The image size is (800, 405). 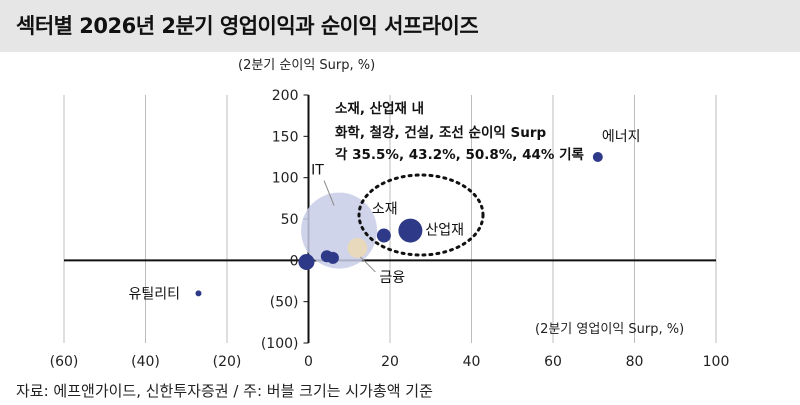 I want to click on y-tick-label: 200, so click(x=285, y=96).